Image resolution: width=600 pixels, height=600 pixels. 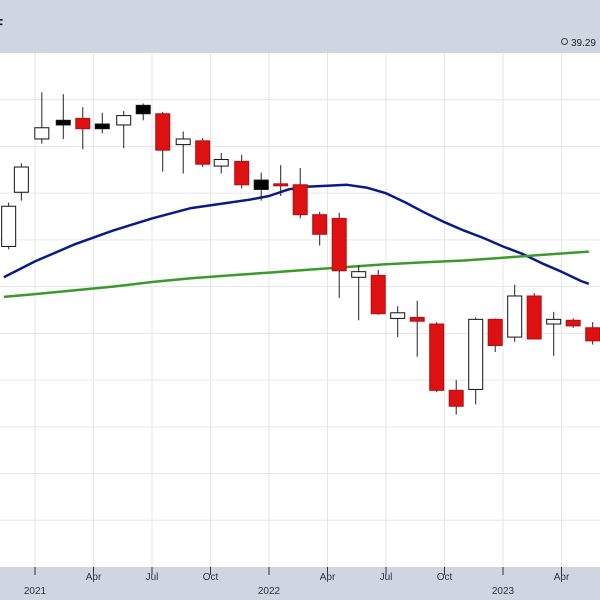 What do you see at coordinates (296, 274) in the screenshot?
I see `series-line-ma_long` at bounding box center [296, 274].